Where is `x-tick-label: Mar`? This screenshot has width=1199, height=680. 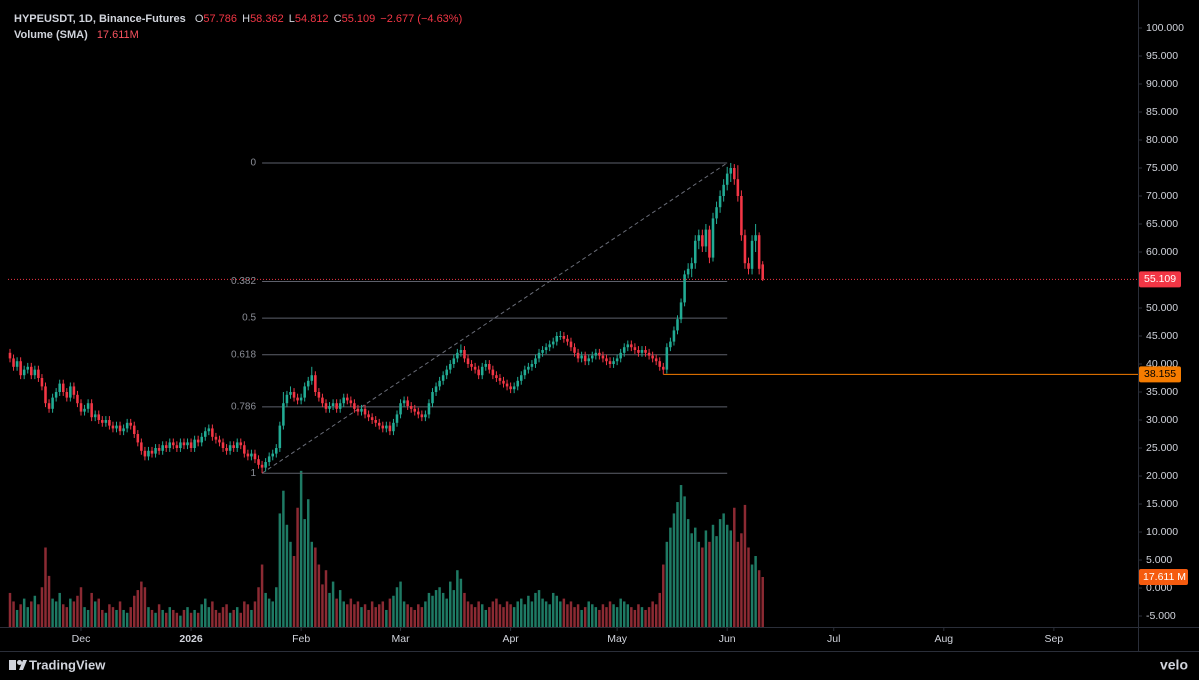
x-tick-label: Mar is located at coordinates (401, 639).